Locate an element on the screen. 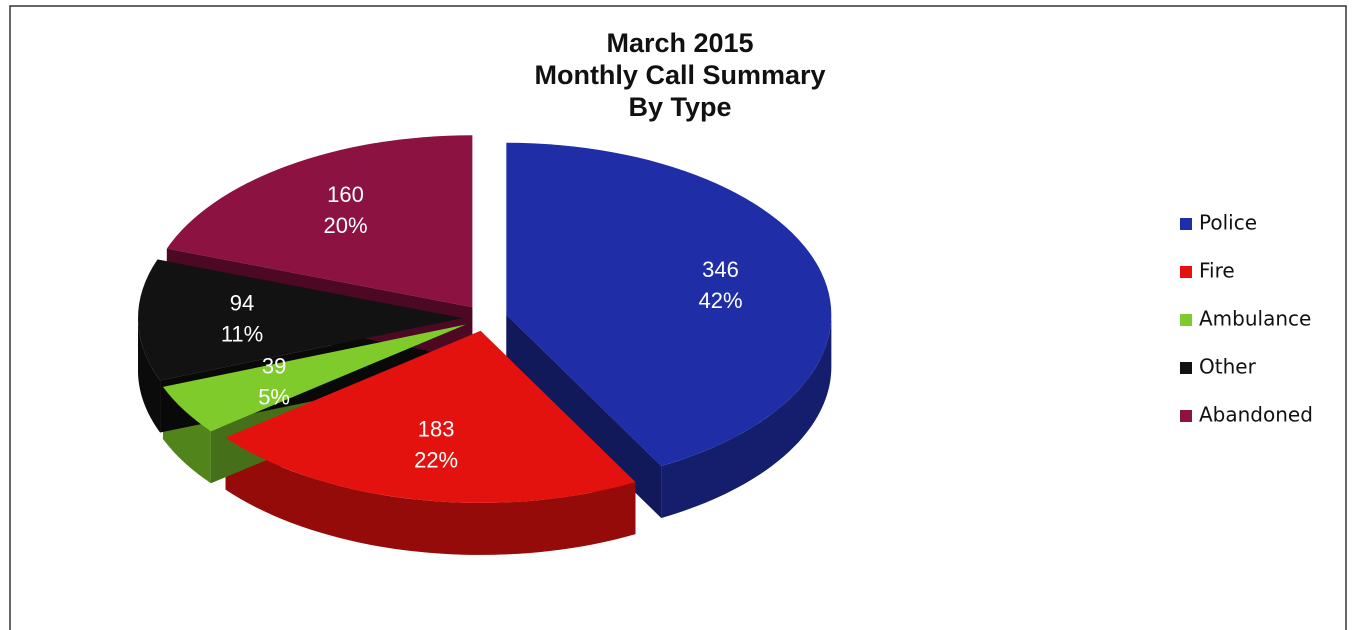 Image resolution: width=1355 pixels, height=630 pixels. data-label-percent: 5% is located at coordinates (274, 396).